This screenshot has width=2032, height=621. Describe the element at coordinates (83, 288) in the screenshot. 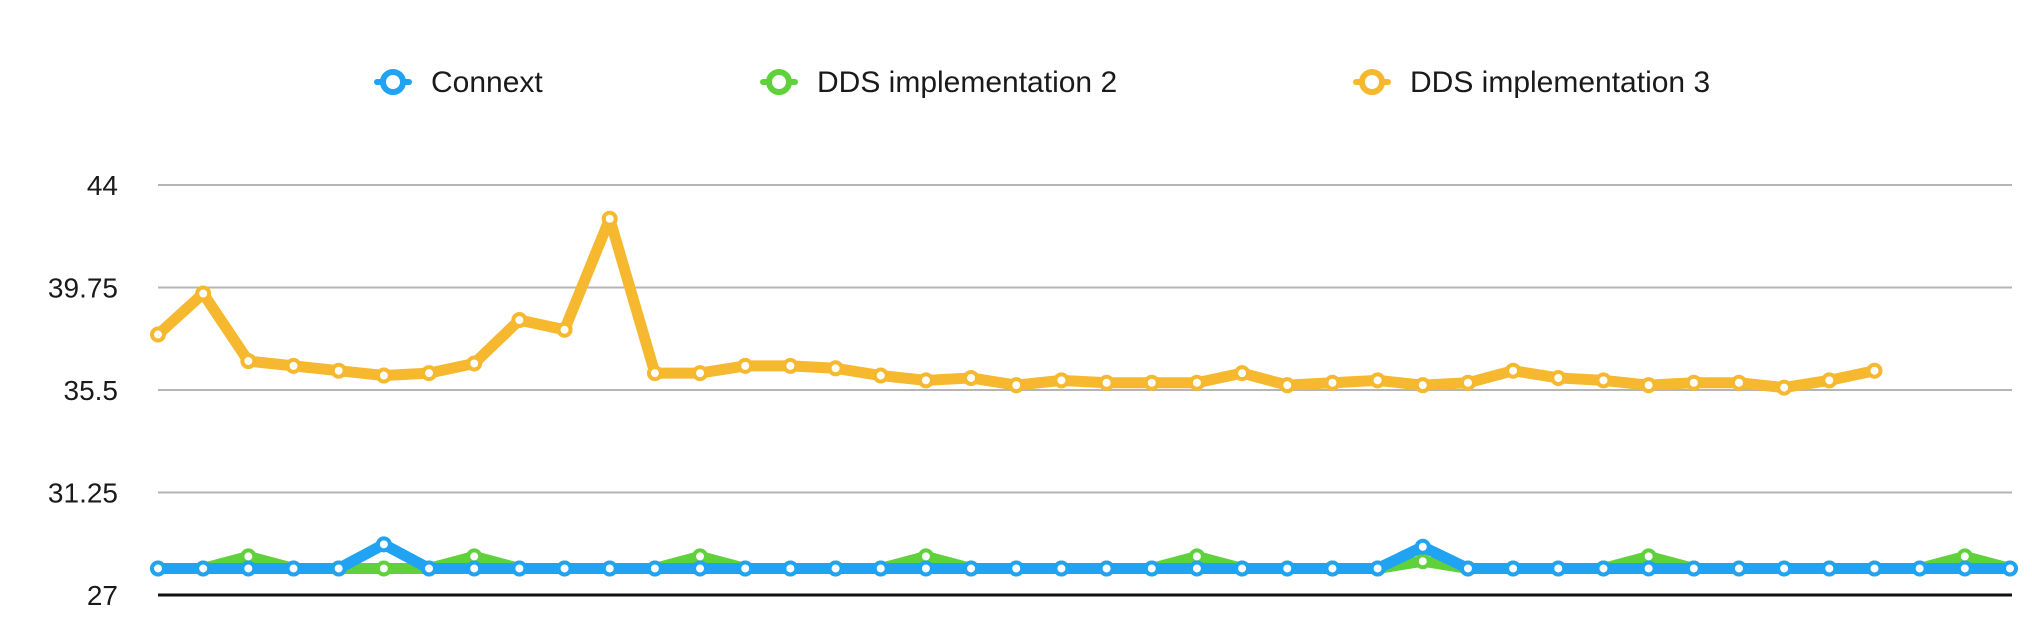

I see `y-tick-label: 39.75` at that location.